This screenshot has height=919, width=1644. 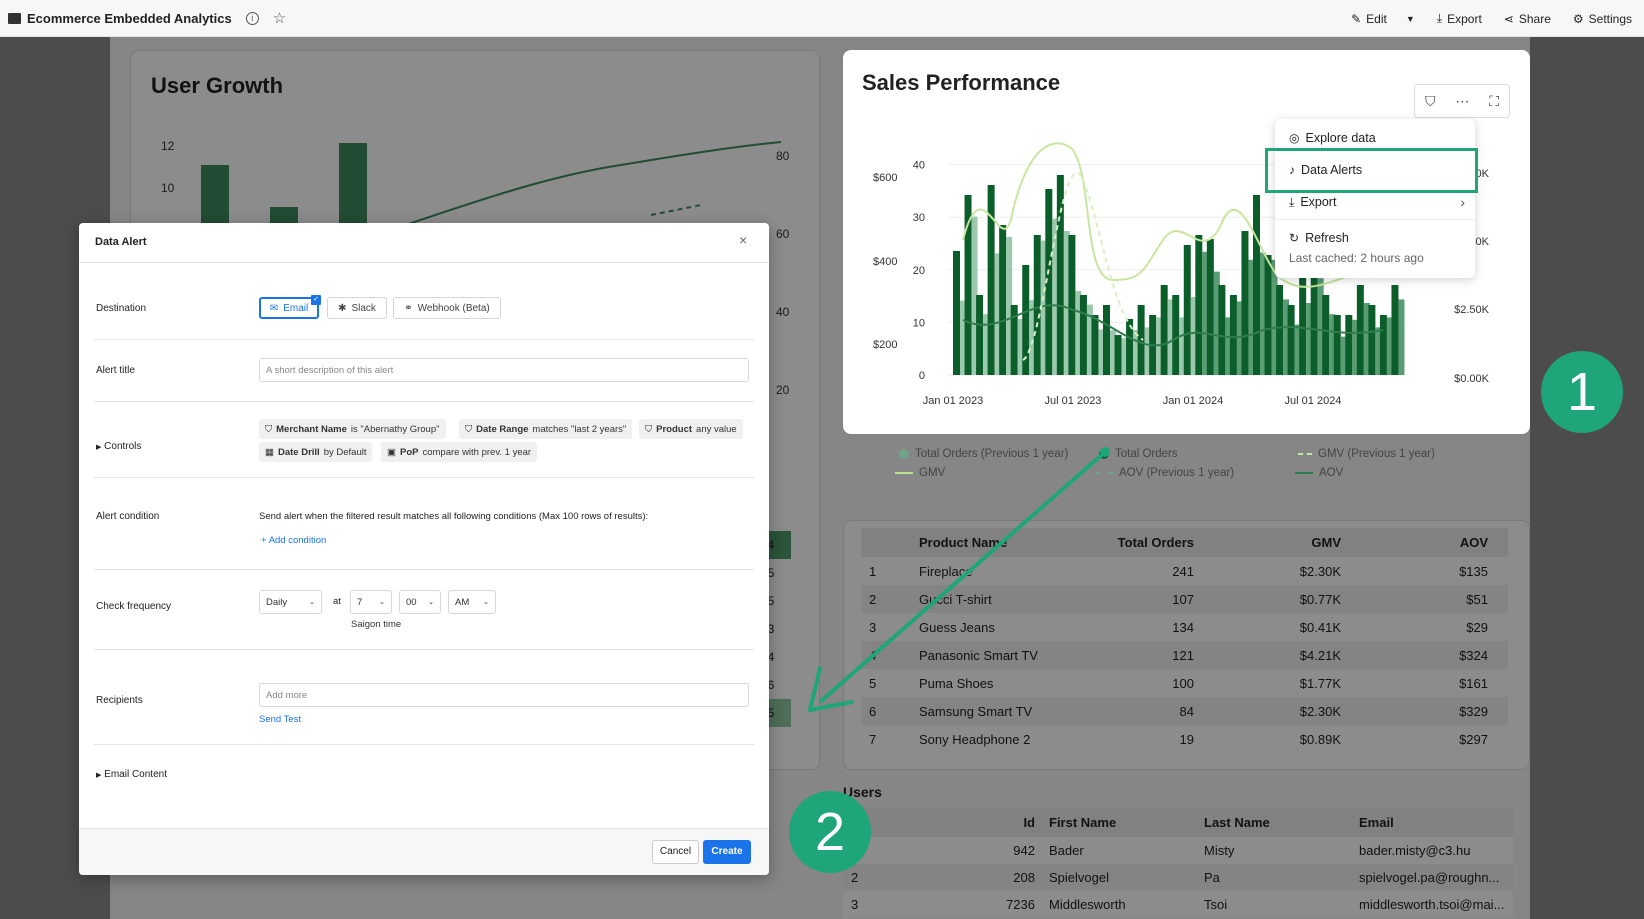 What do you see at coordinates (129, 18) in the screenshot?
I see `dashboard-title: Ecommerce Embedded Analytics` at bounding box center [129, 18].